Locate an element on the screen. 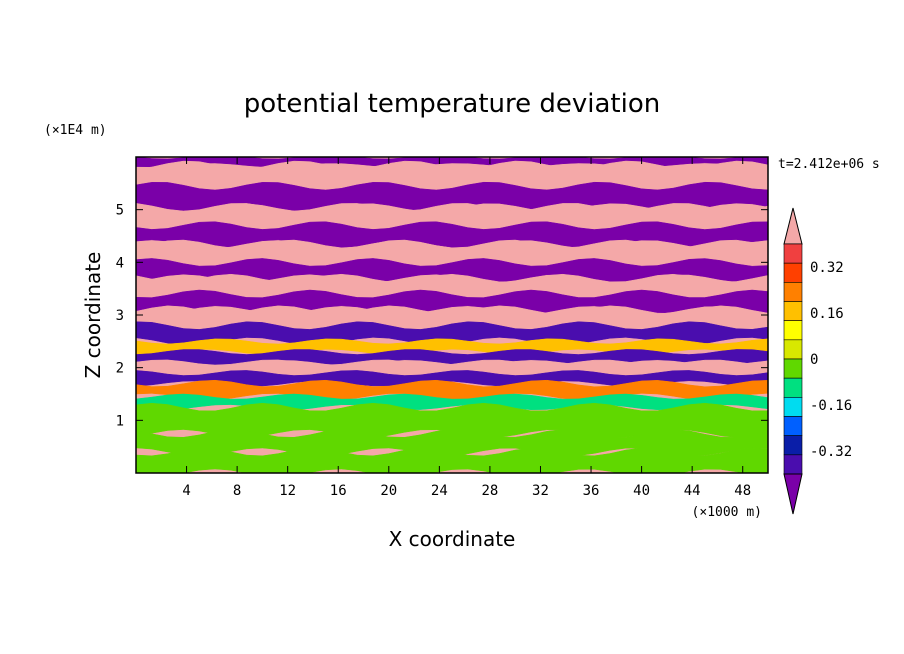  y-tick-label: 1 is located at coordinates (120, 421).